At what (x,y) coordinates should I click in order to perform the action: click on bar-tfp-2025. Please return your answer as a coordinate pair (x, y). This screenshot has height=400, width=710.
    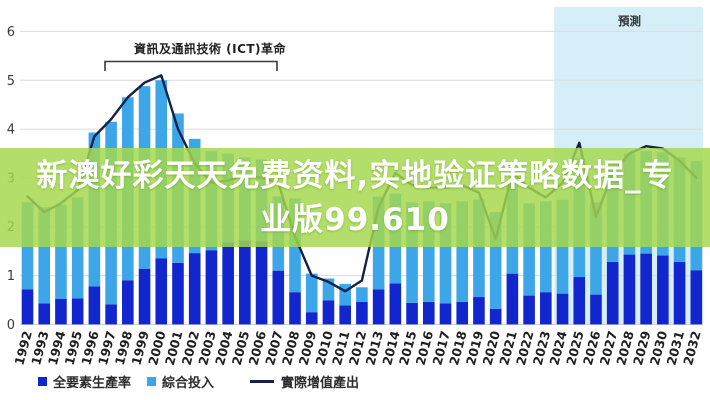
    Looking at the image, I should click on (579, 301).